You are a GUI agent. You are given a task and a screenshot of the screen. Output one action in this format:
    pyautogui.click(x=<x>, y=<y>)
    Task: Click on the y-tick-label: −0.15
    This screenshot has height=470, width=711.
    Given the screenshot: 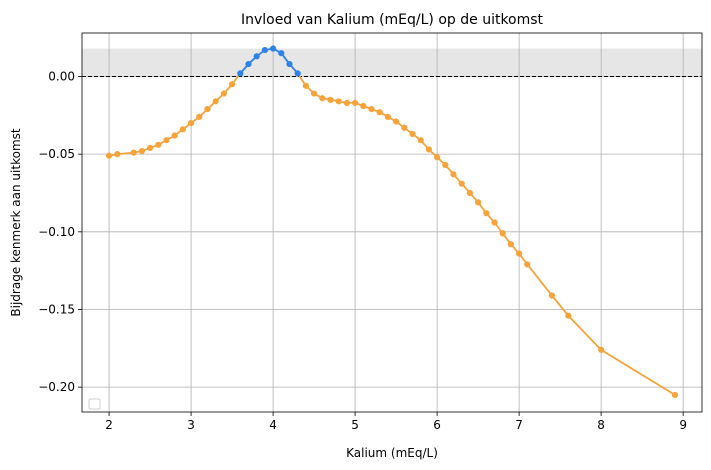 What is the action you would take?
    pyautogui.click(x=56, y=309)
    